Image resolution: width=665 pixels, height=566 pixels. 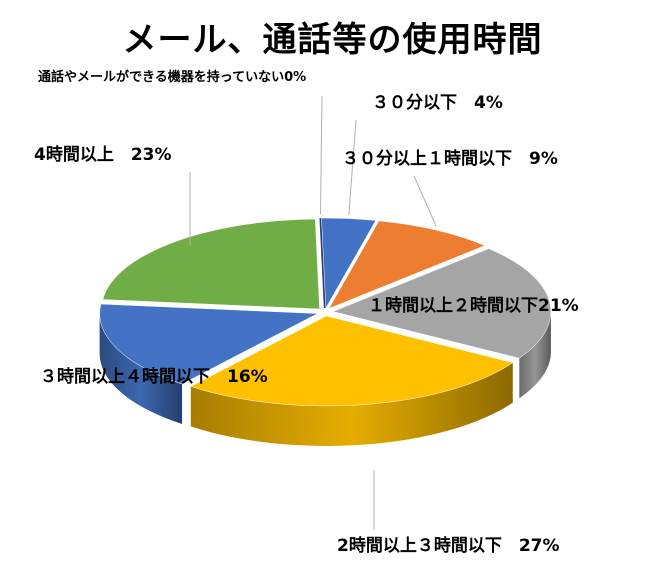 What do you see at coordinates (332, 40) in the screenshot?
I see `chart-title: メール、通話等の使用時間` at bounding box center [332, 40].